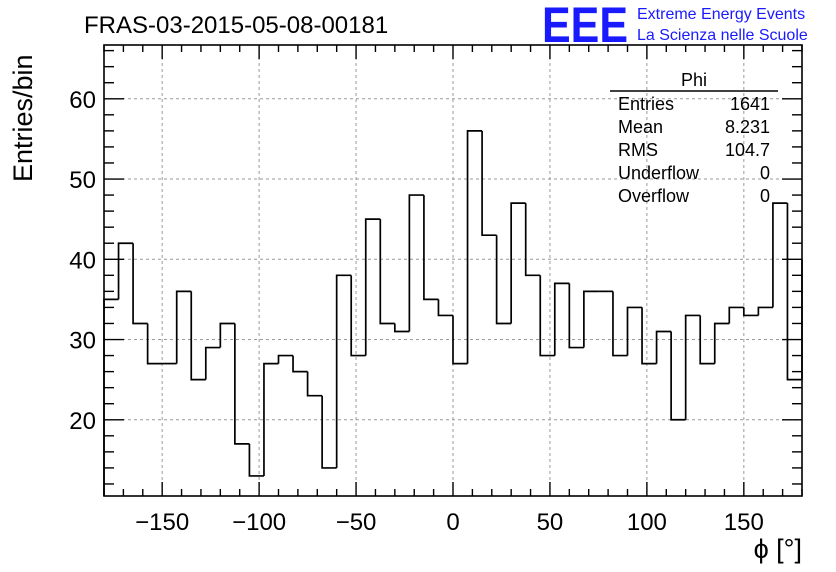 The height and width of the screenshot is (572, 836). Describe the element at coordinates (356, 522) in the screenshot. I see `x-tick-label: −50` at that location.